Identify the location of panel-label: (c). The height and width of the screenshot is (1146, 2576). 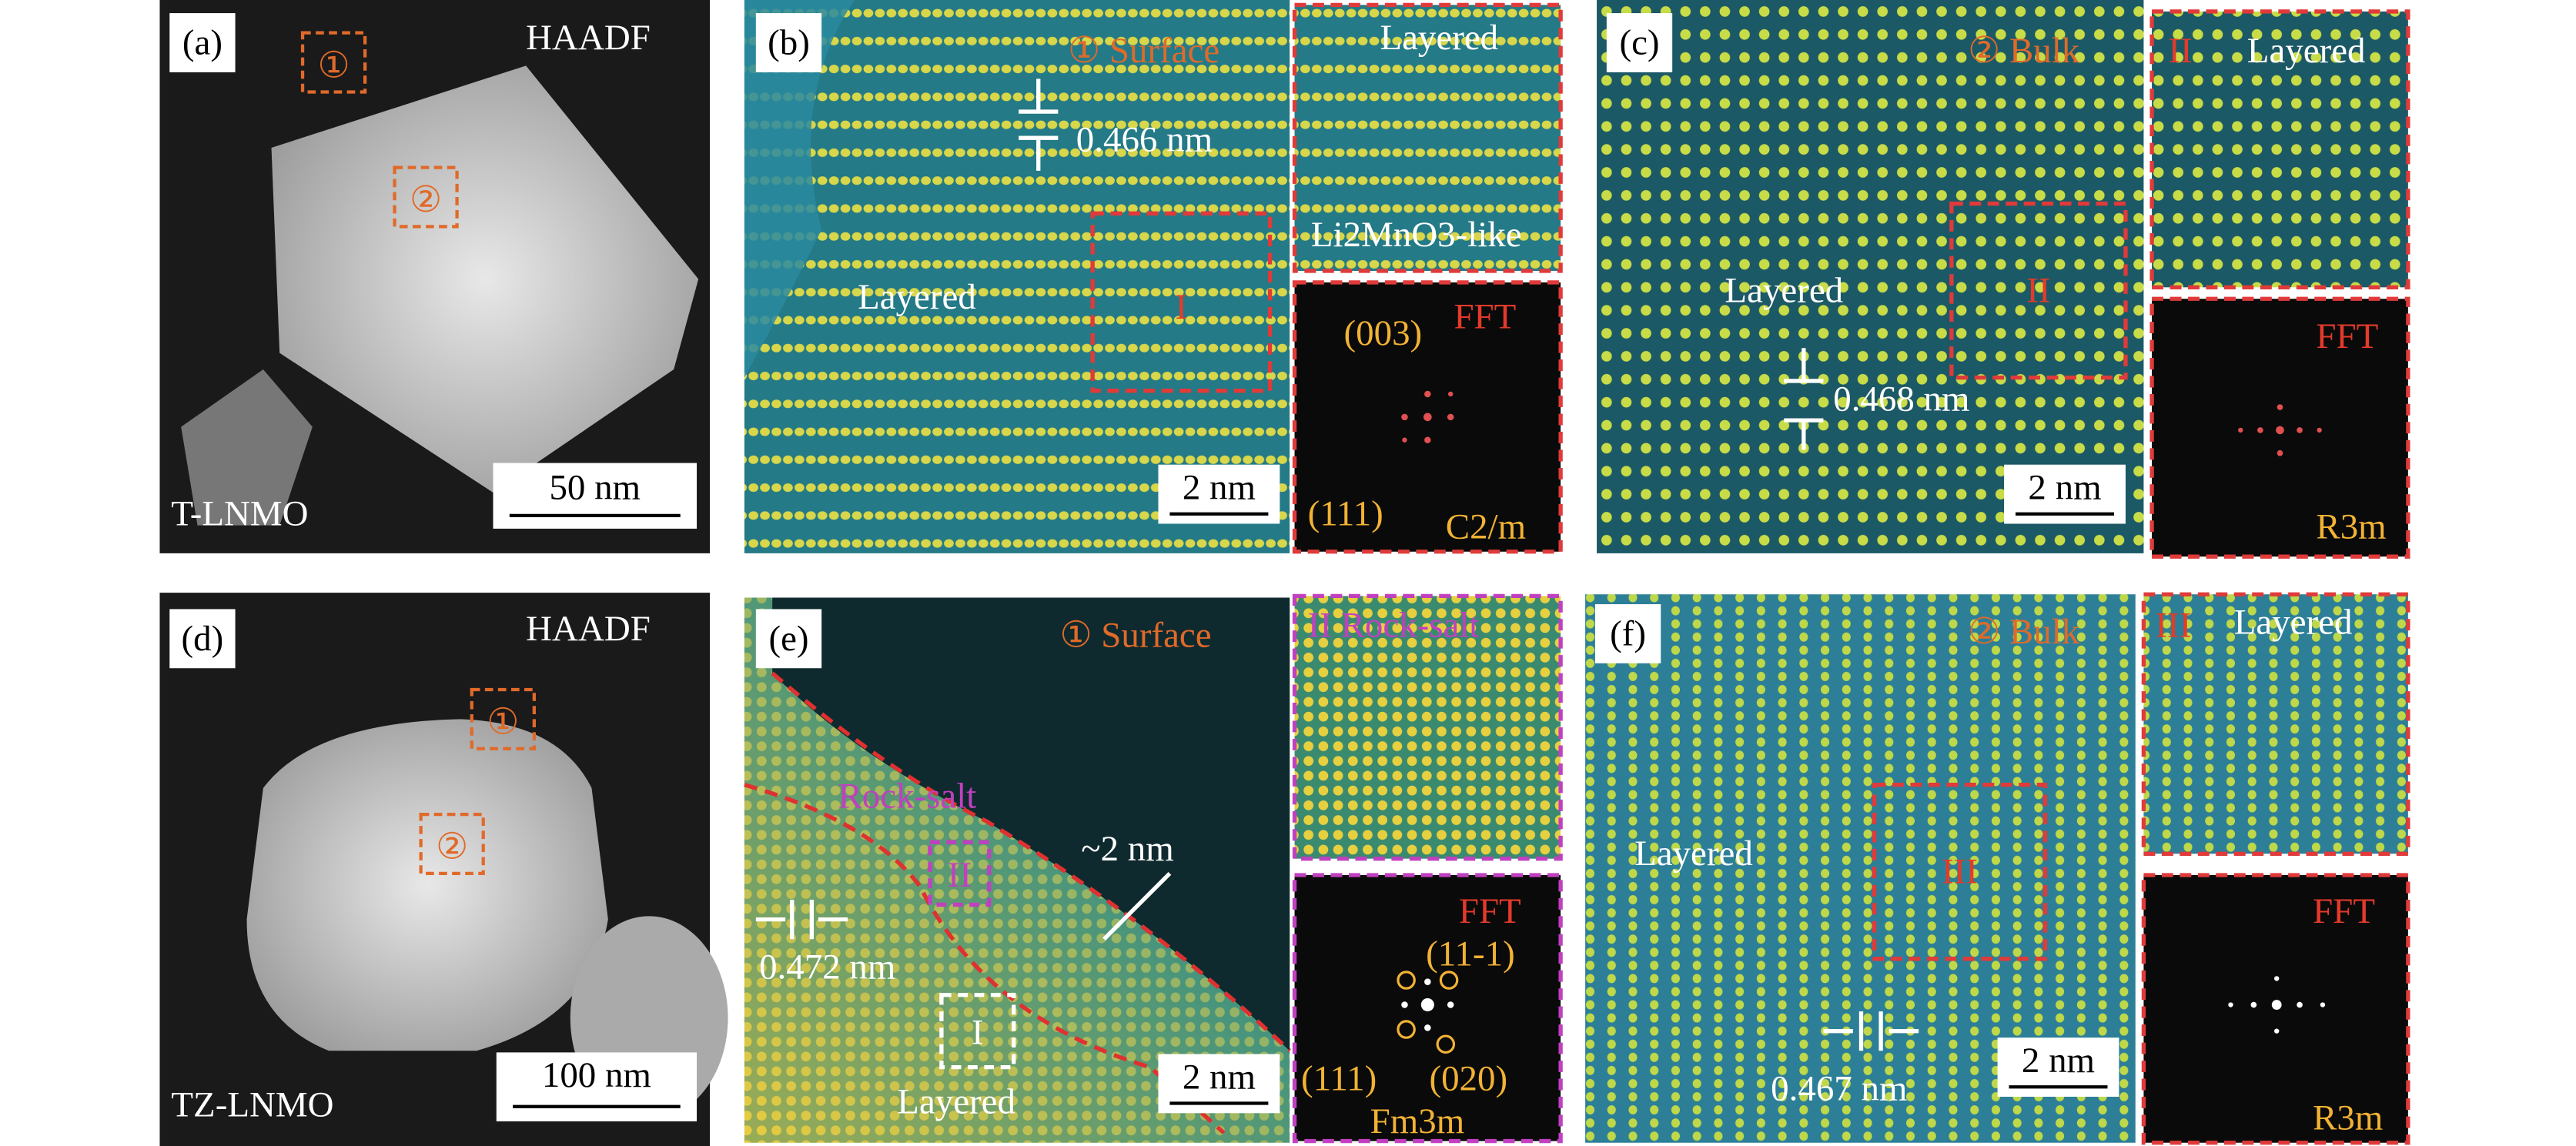
(1639, 42).